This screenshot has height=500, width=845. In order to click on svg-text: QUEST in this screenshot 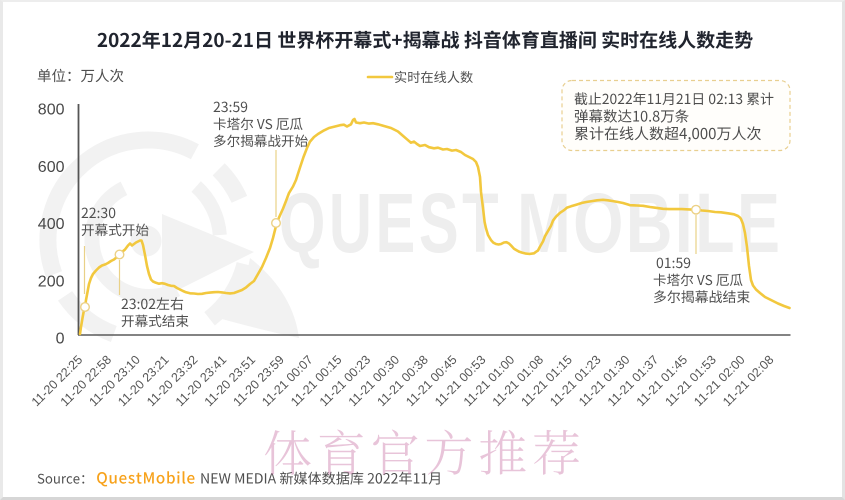, I will do `click(390, 223)`.